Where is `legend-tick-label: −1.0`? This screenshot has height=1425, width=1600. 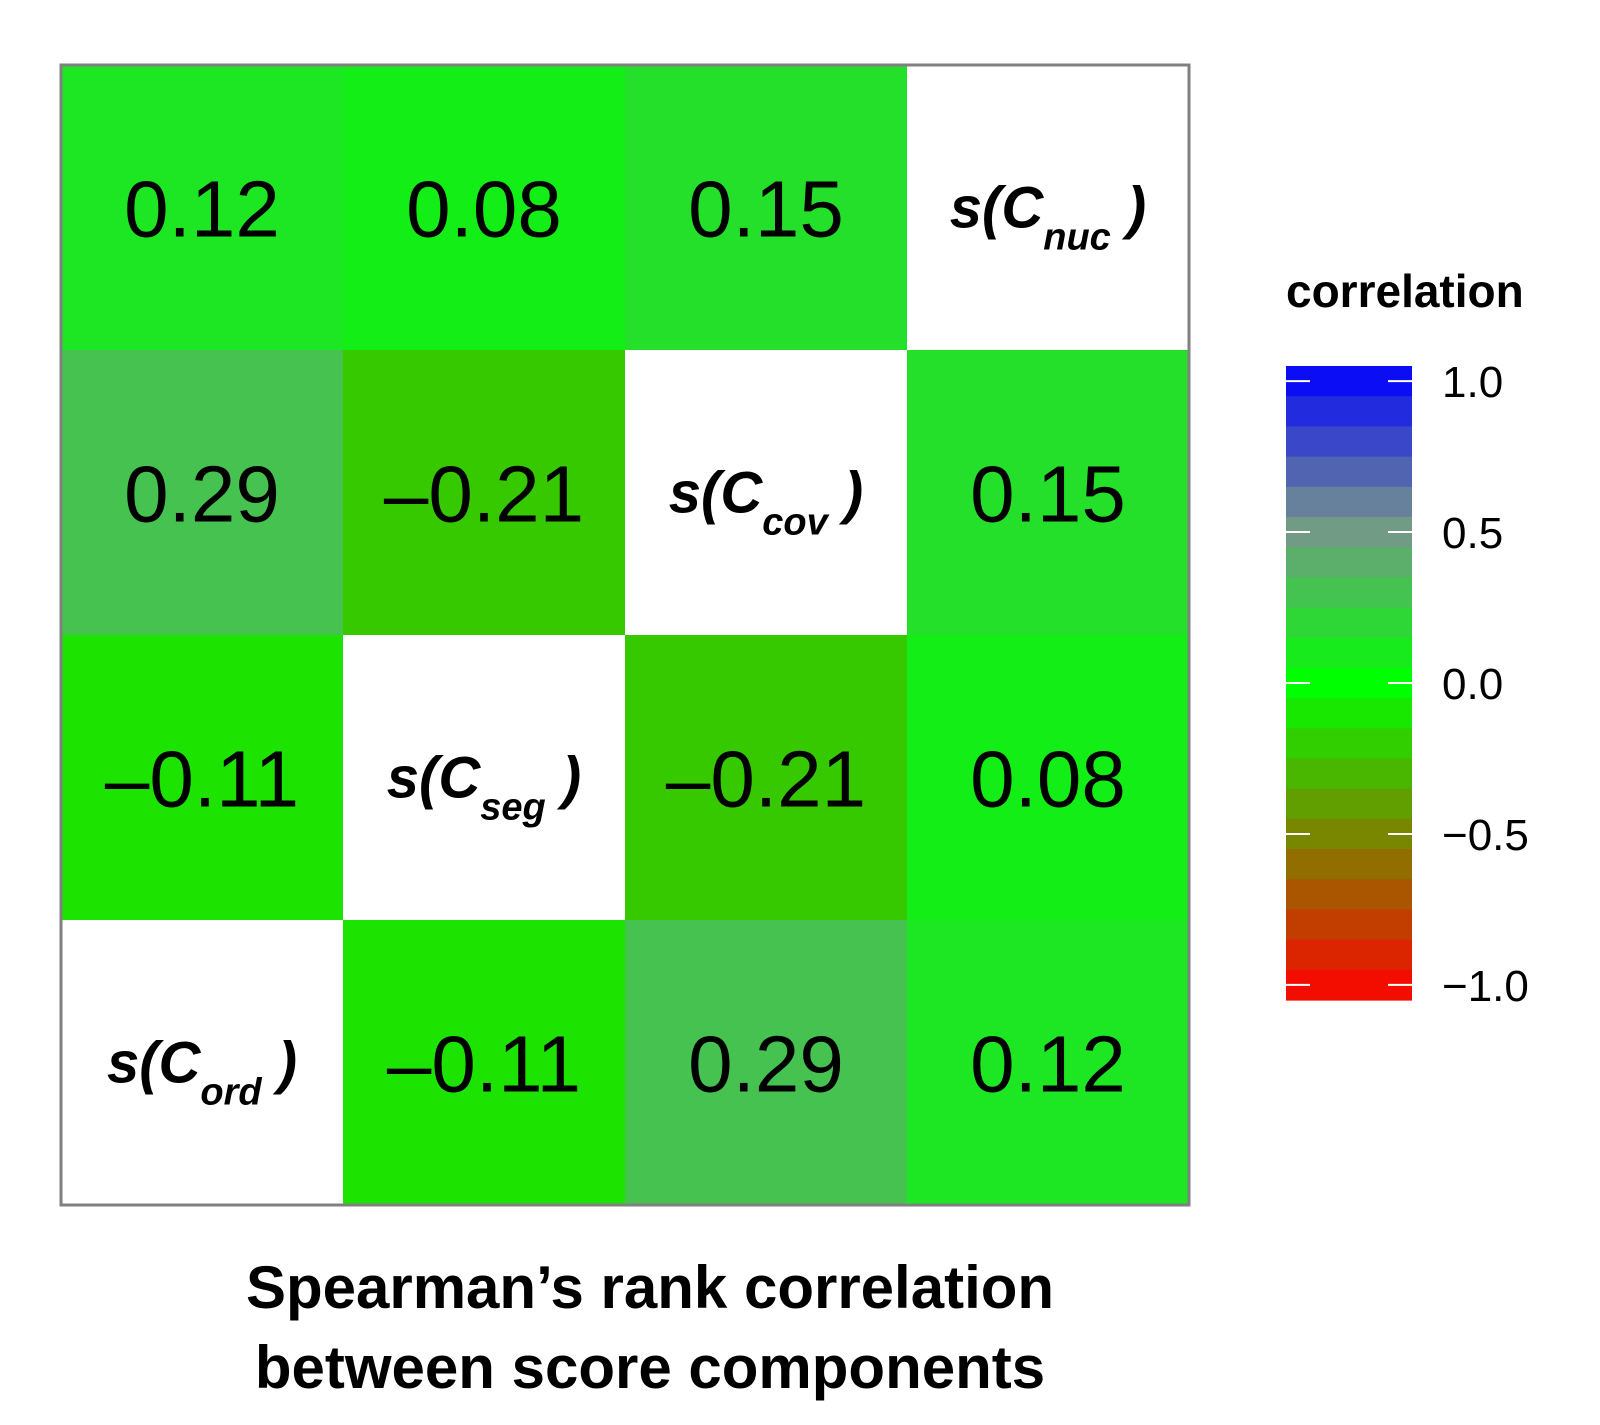
legend-tick-label: −1.0 is located at coordinates (1485, 986).